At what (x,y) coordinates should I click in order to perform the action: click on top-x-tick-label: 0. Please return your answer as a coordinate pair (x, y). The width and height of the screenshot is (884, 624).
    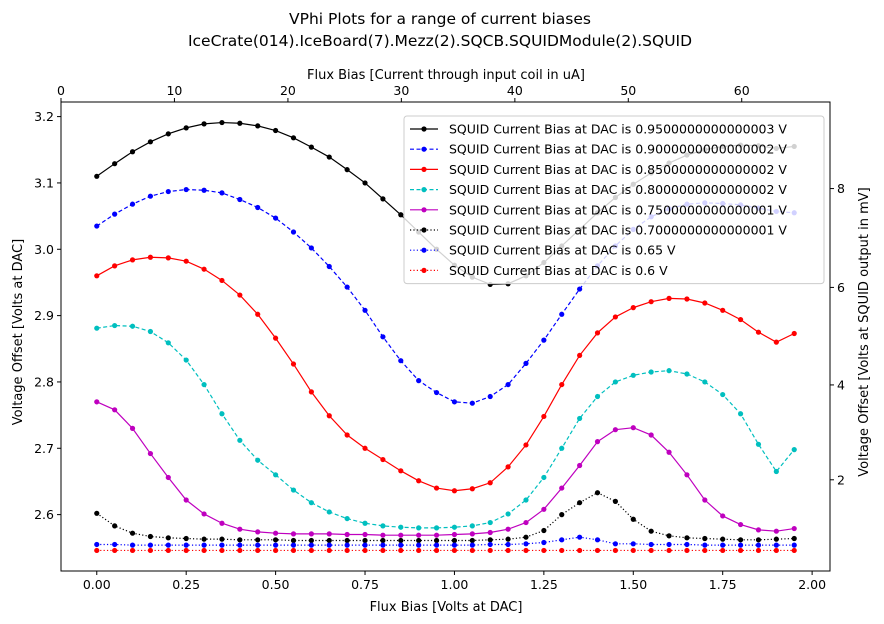
    Looking at the image, I should click on (61, 90).